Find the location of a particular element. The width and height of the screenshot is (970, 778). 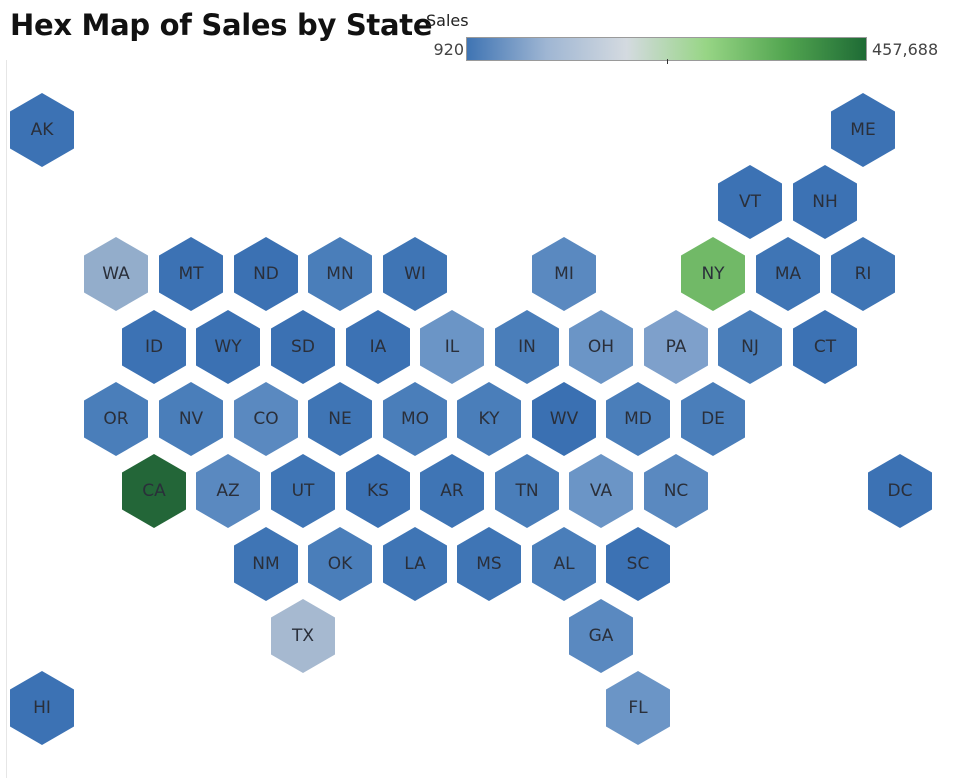

state-label: MO is located at coordinates (415, 419).